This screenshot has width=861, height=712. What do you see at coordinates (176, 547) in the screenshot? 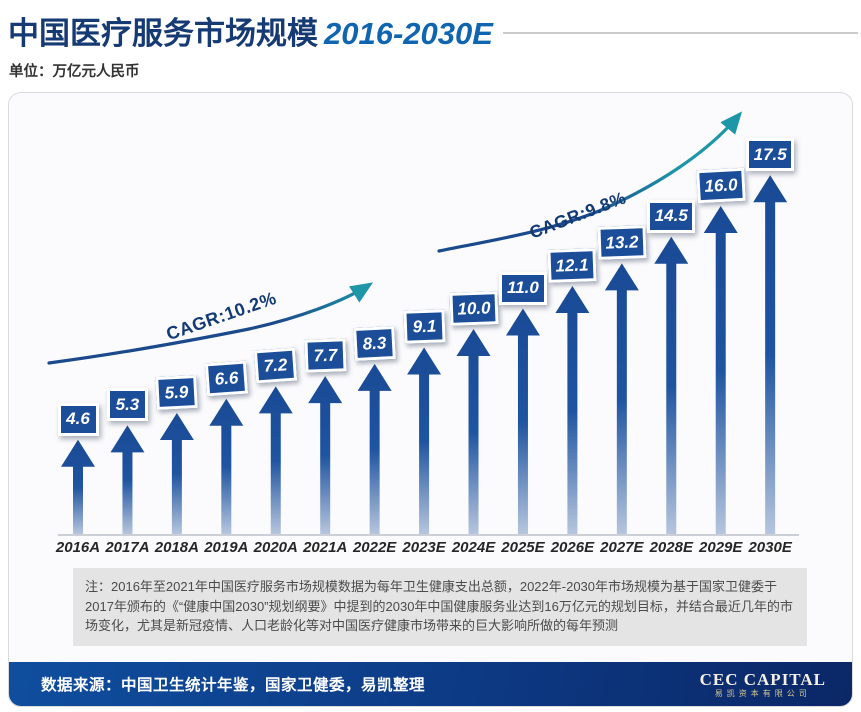
I see `axis-label: 2018A` at bounding box center [176, 547].